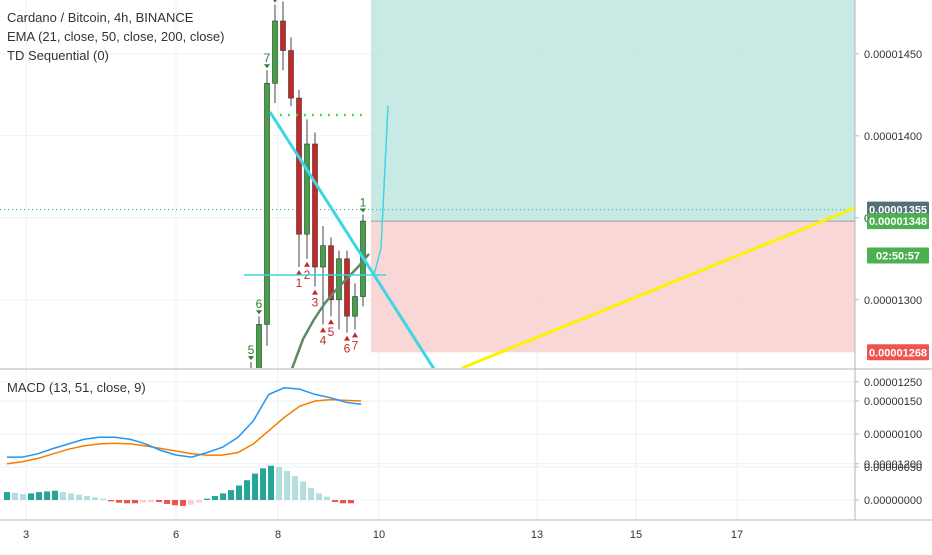 The image size is (932, 555). I want to click on price-label-countdown: 02:50:57, so click(898, 257).